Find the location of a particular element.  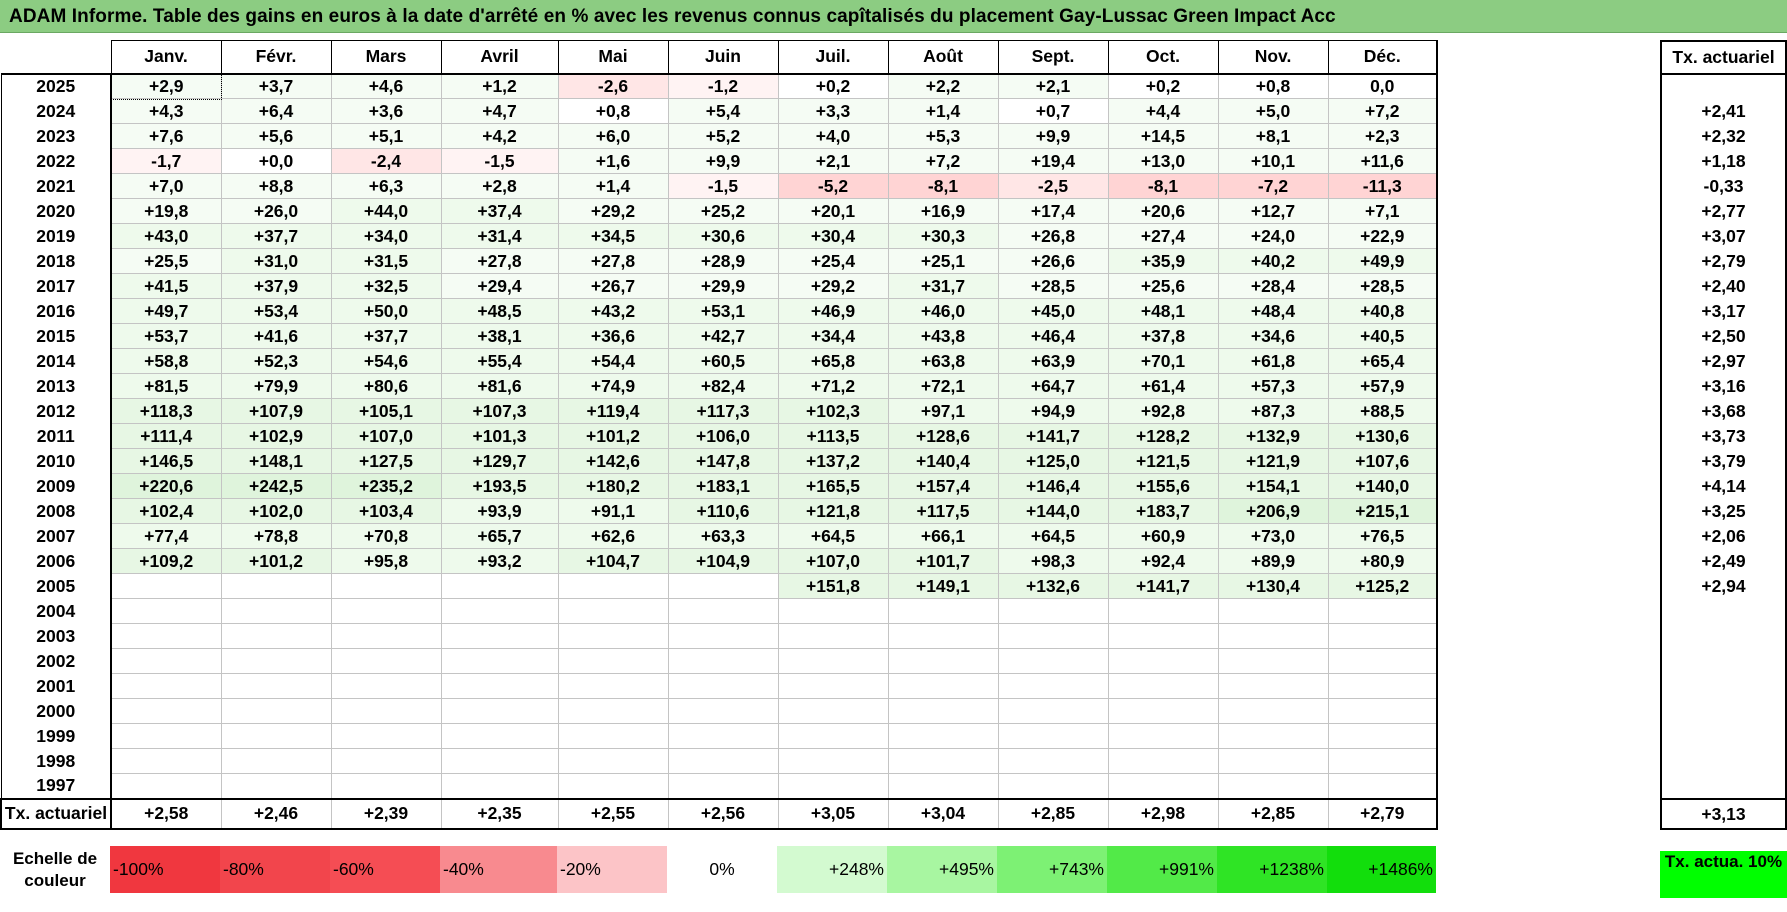

gain-cell: +104,7 is located at coordinates (613, 561).